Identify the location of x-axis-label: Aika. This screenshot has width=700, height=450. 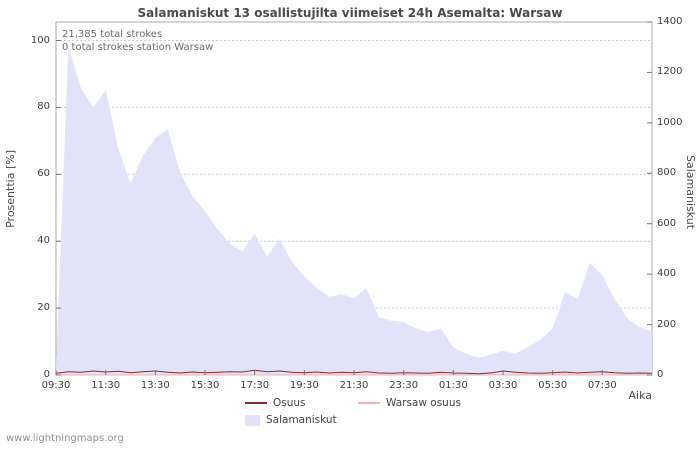
(640, 395).